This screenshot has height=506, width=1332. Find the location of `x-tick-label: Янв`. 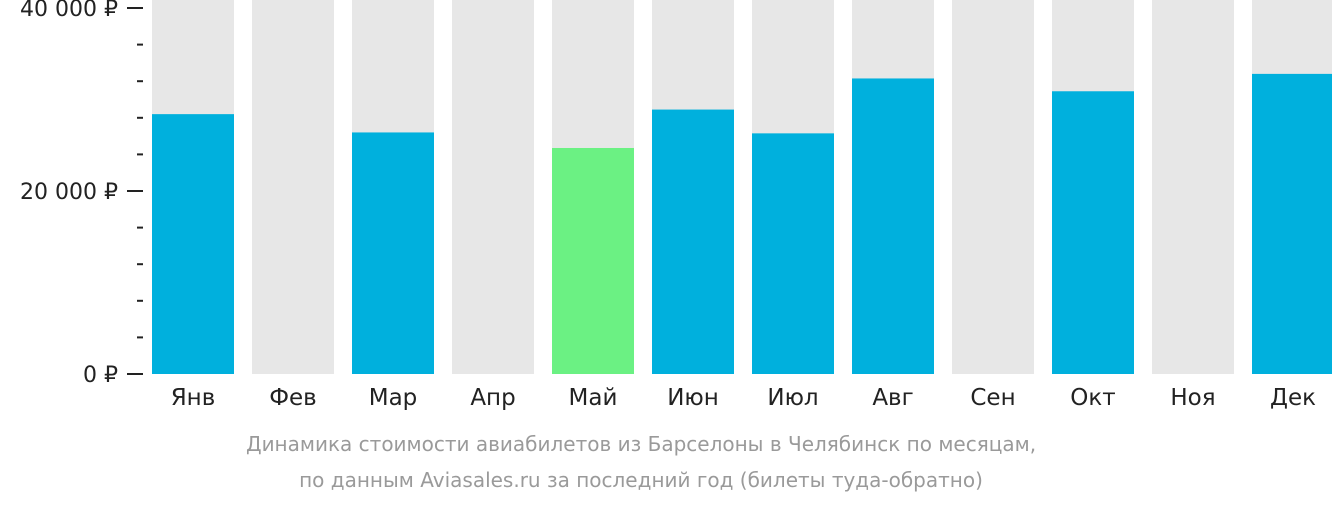

x-tick-label: Янв is located at coordinates (193, 398).